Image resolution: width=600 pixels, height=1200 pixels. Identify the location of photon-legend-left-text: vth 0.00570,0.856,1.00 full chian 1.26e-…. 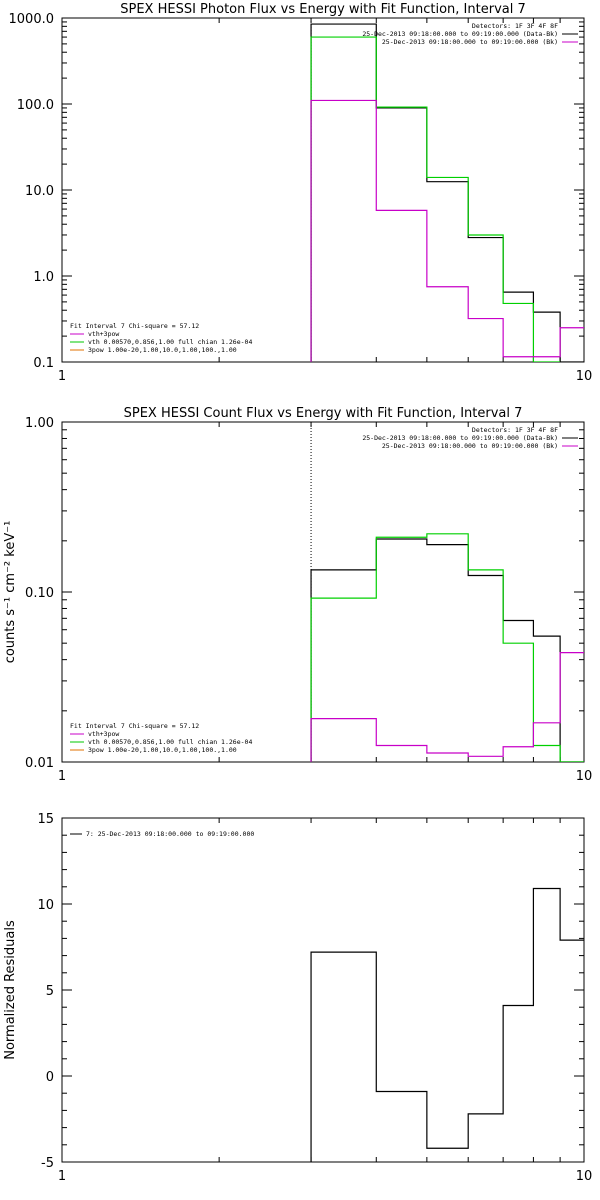
(170, 342).